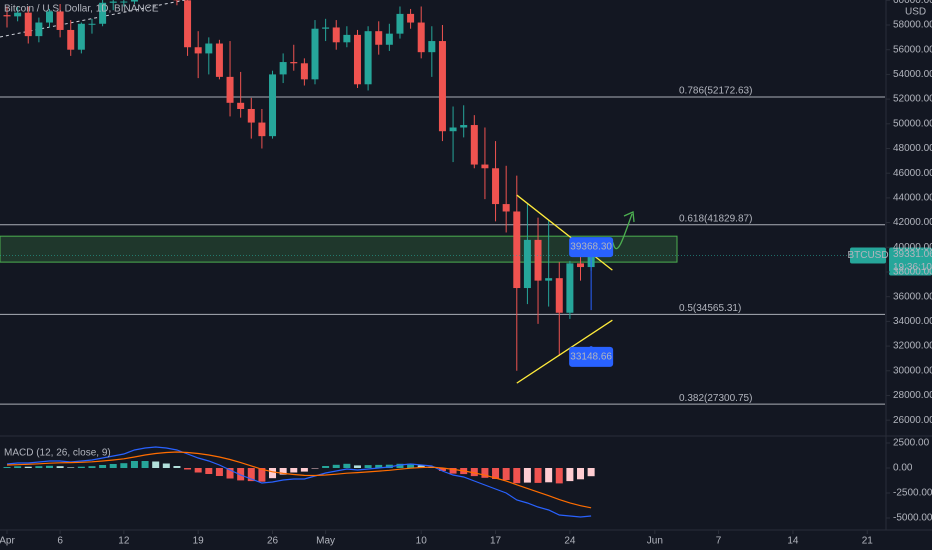 This screenshot has width=932, height=550. What do you see at coordinates (60, 541) in the screenshot?
I see `x-tick-label: 6` at bounding box center [60, 541].